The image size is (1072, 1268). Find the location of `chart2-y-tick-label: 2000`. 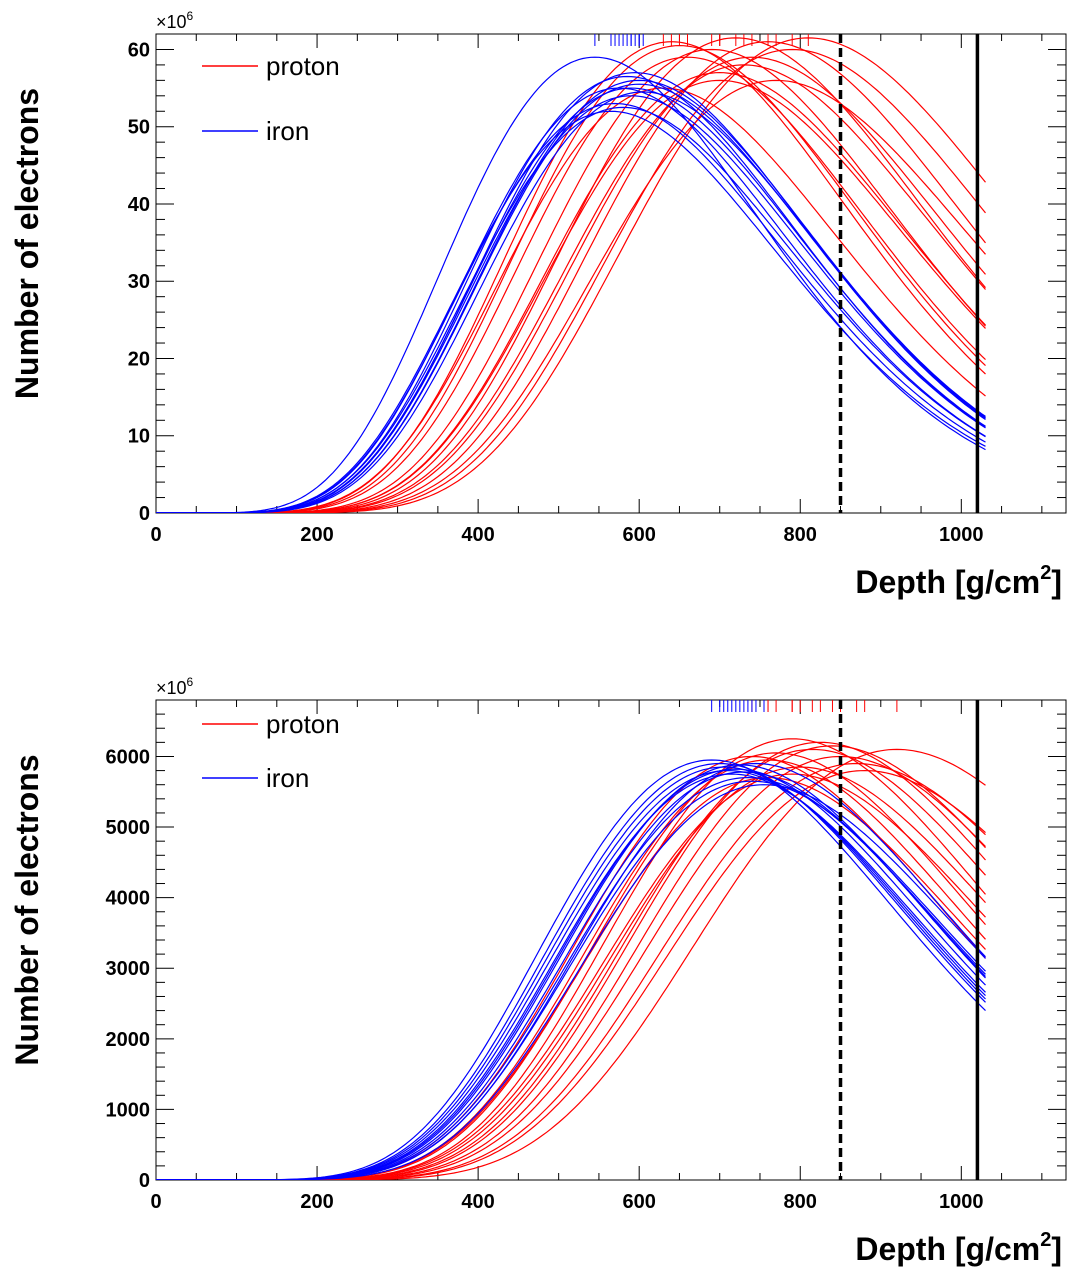

chart2-y-tick-label: 2000 is located at coordinates (128, 1040).